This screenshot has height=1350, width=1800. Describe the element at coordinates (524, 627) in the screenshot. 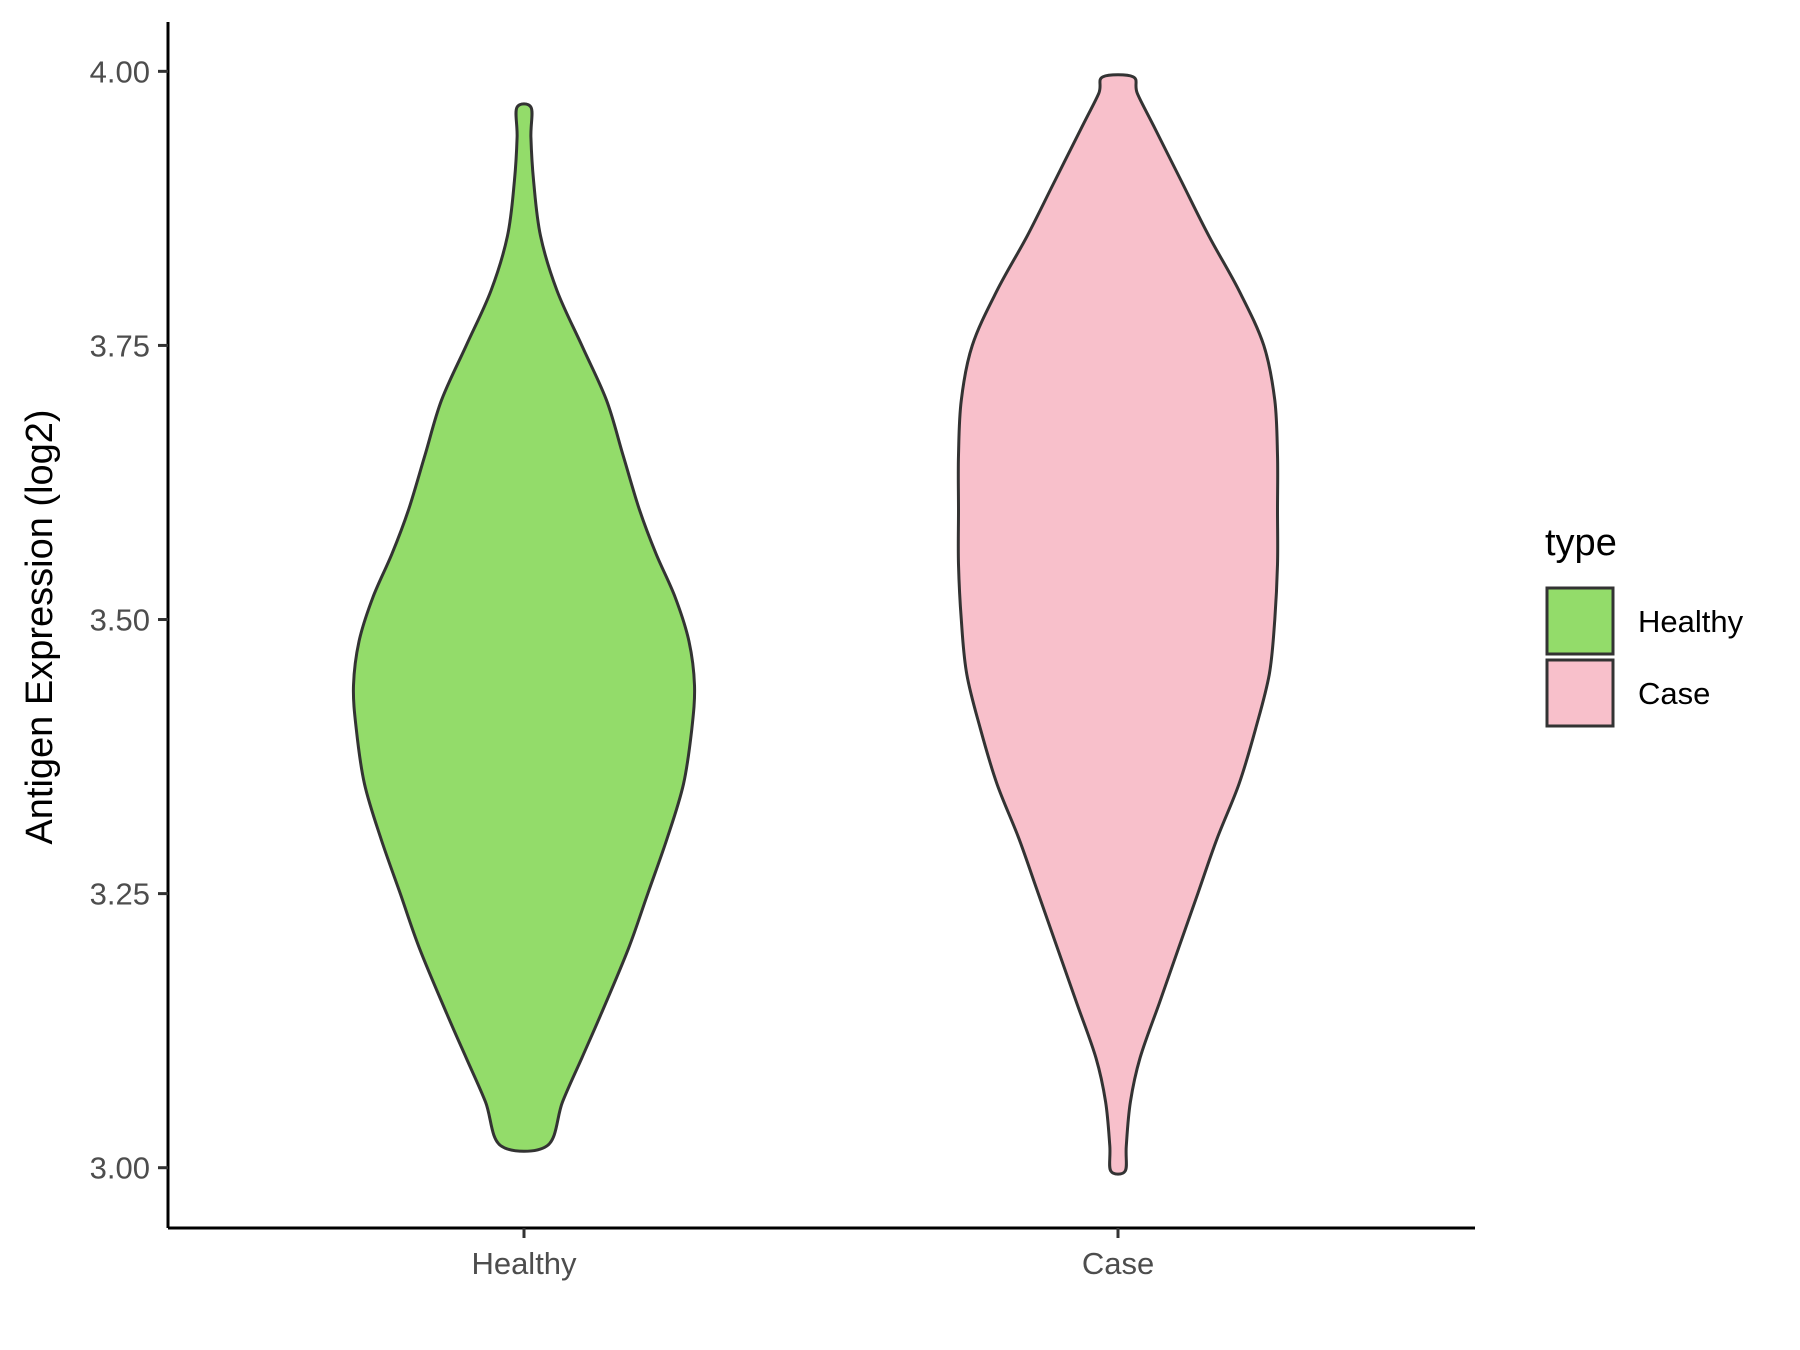

I see `violin-healthy` at that location.